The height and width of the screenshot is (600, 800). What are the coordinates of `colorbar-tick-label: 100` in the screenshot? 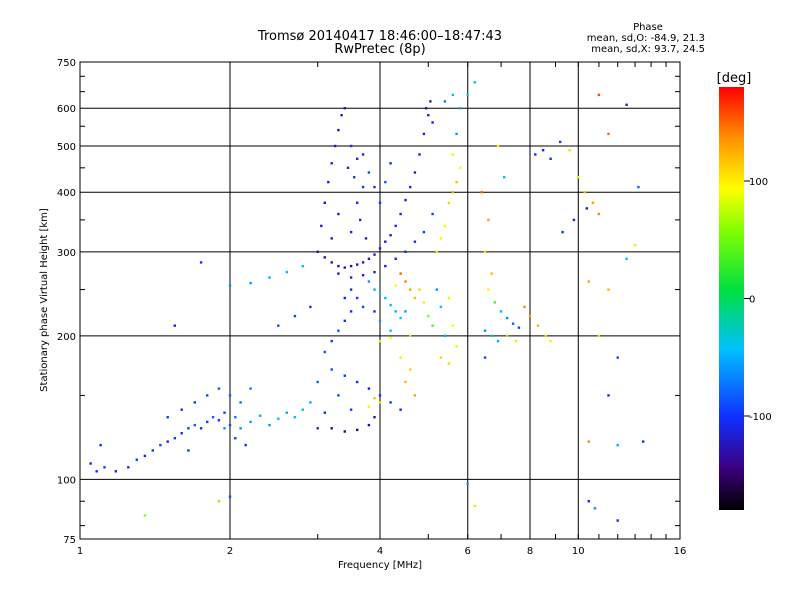 It's located at (758, 182).